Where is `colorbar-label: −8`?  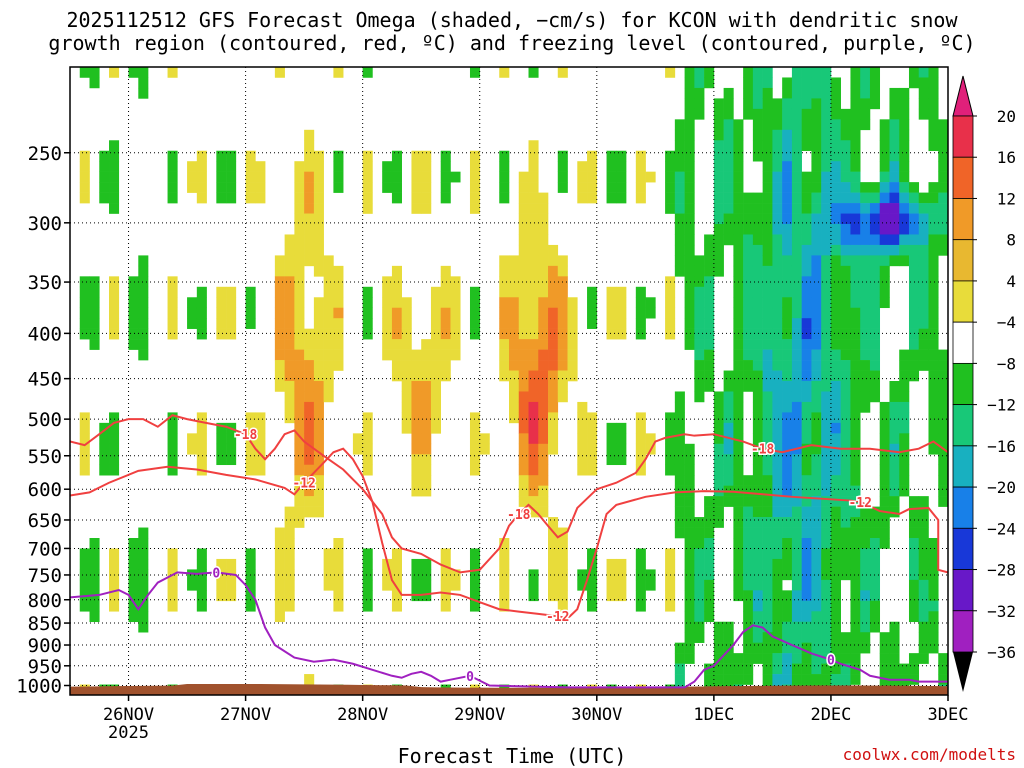
colorbar-label: −8 is located at coordinates (1006, 363).